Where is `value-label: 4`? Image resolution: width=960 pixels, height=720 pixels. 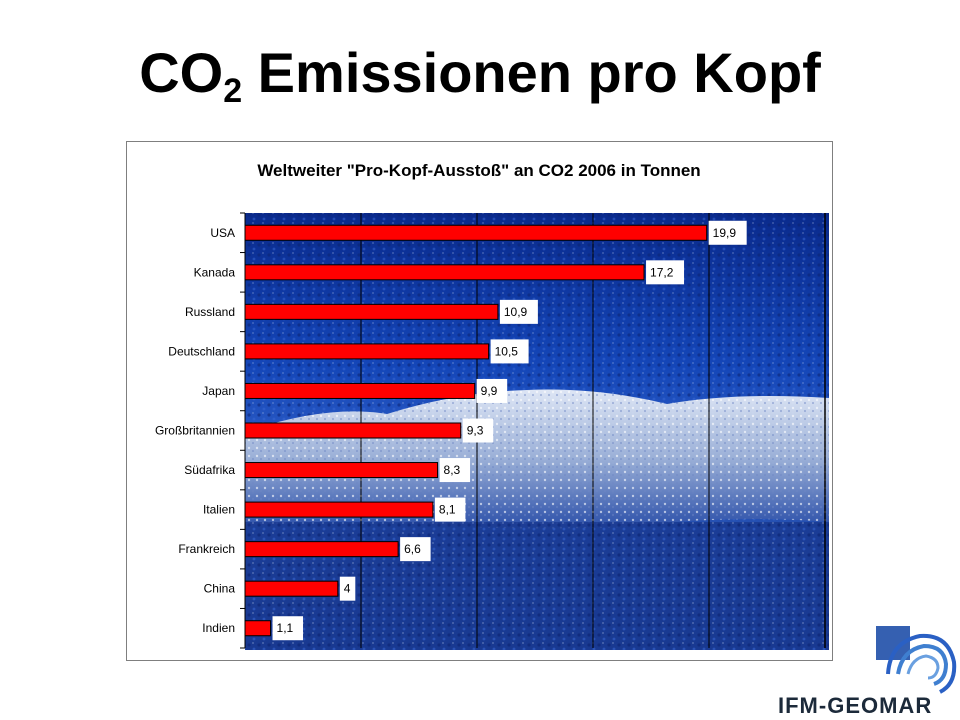 value-label: 4 is located at coordinates (347, 589).